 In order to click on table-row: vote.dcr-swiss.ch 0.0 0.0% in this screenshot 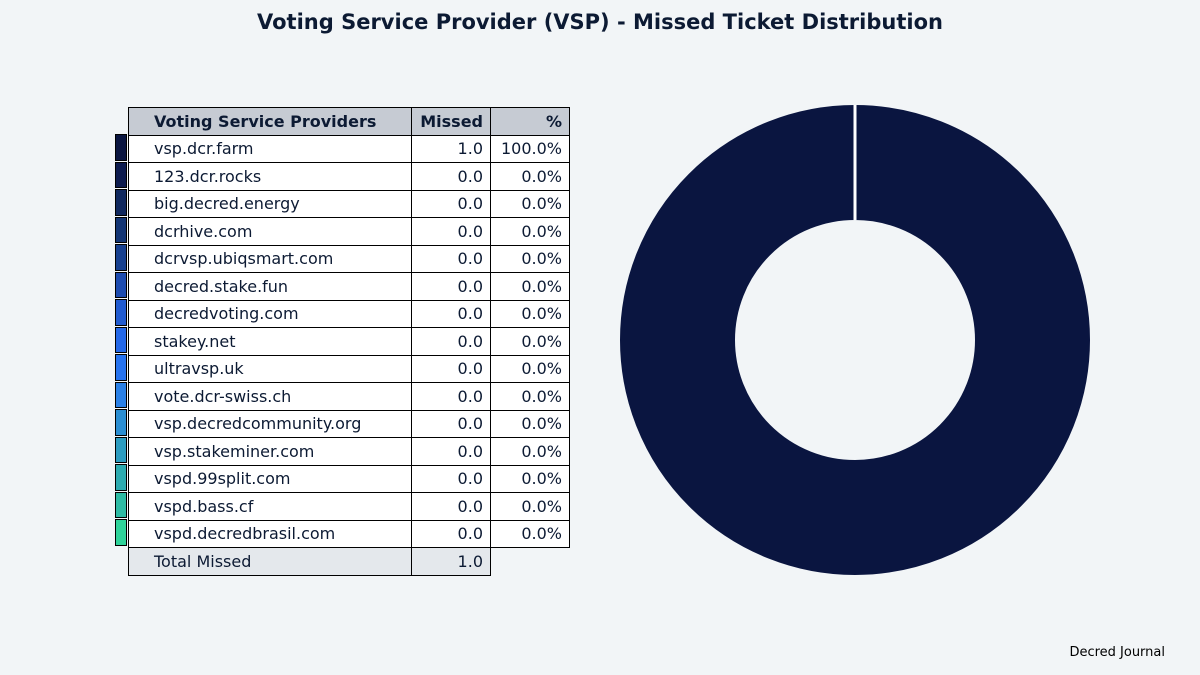, I will do `click(349, 396)`.